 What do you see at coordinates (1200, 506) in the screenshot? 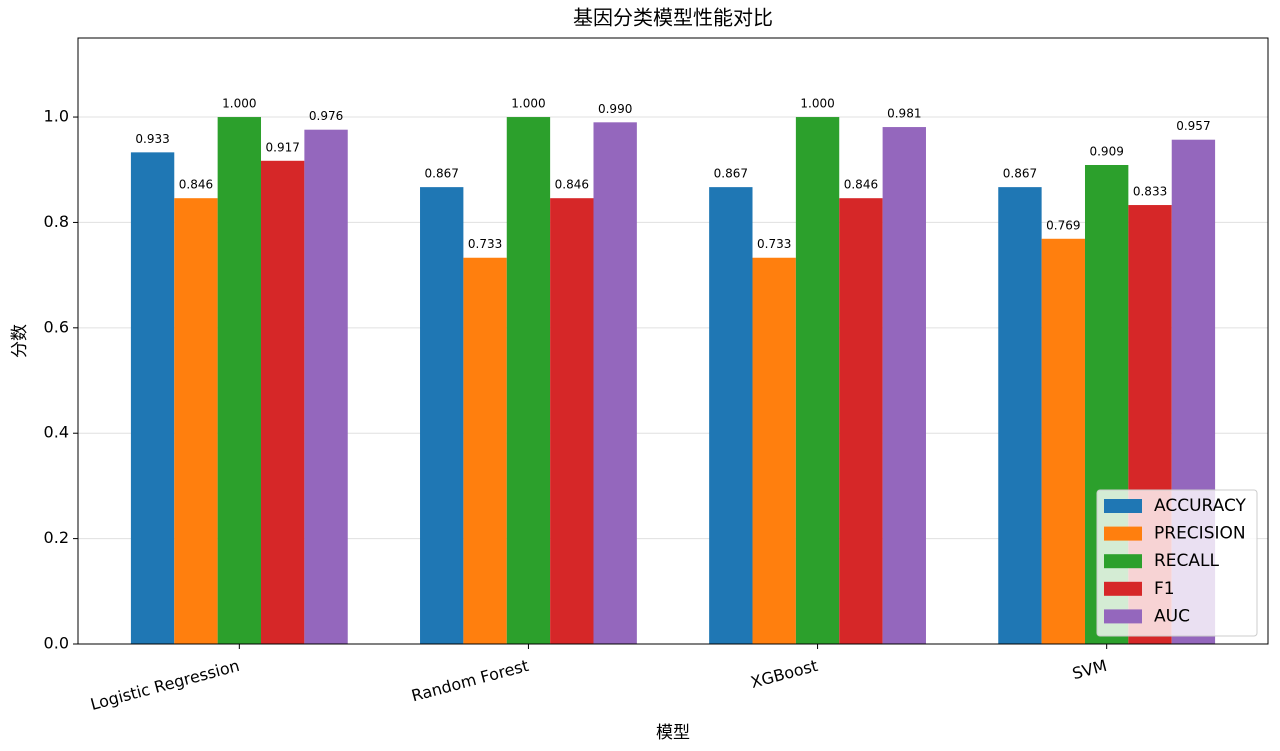
I see `legend-label: ACCURACY` at bounding box center [1200, 506].